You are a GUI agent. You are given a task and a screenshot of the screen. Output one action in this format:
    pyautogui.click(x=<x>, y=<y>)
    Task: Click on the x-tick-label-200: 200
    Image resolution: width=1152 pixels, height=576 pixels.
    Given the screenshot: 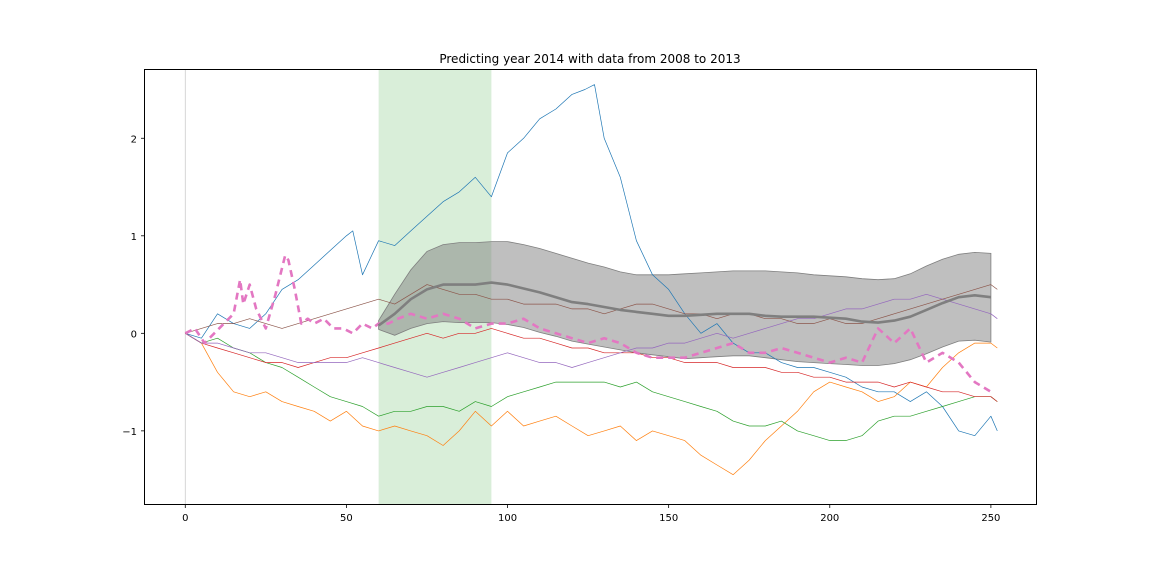 What is the action you would take?
    pyautogui.click(x=829, y=518)
    